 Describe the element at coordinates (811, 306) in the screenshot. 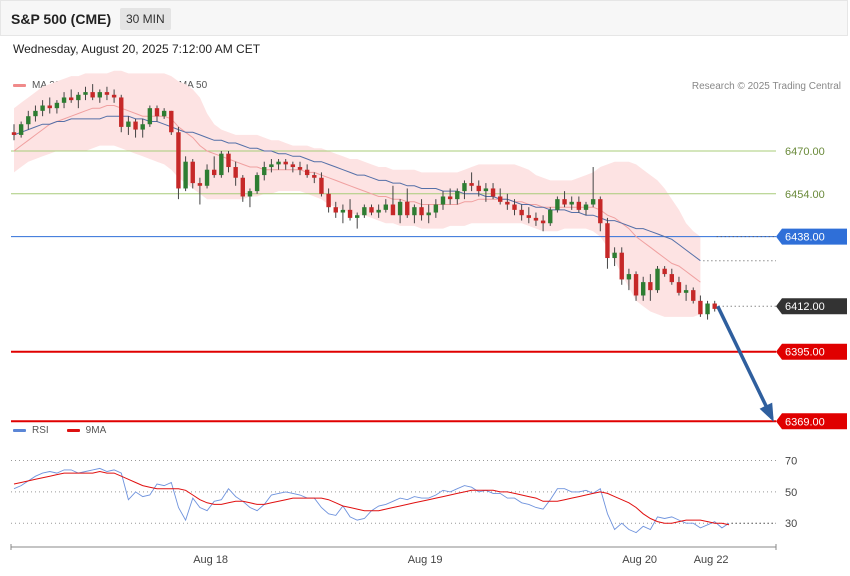

I see `level-tag-6412.00` at that location.